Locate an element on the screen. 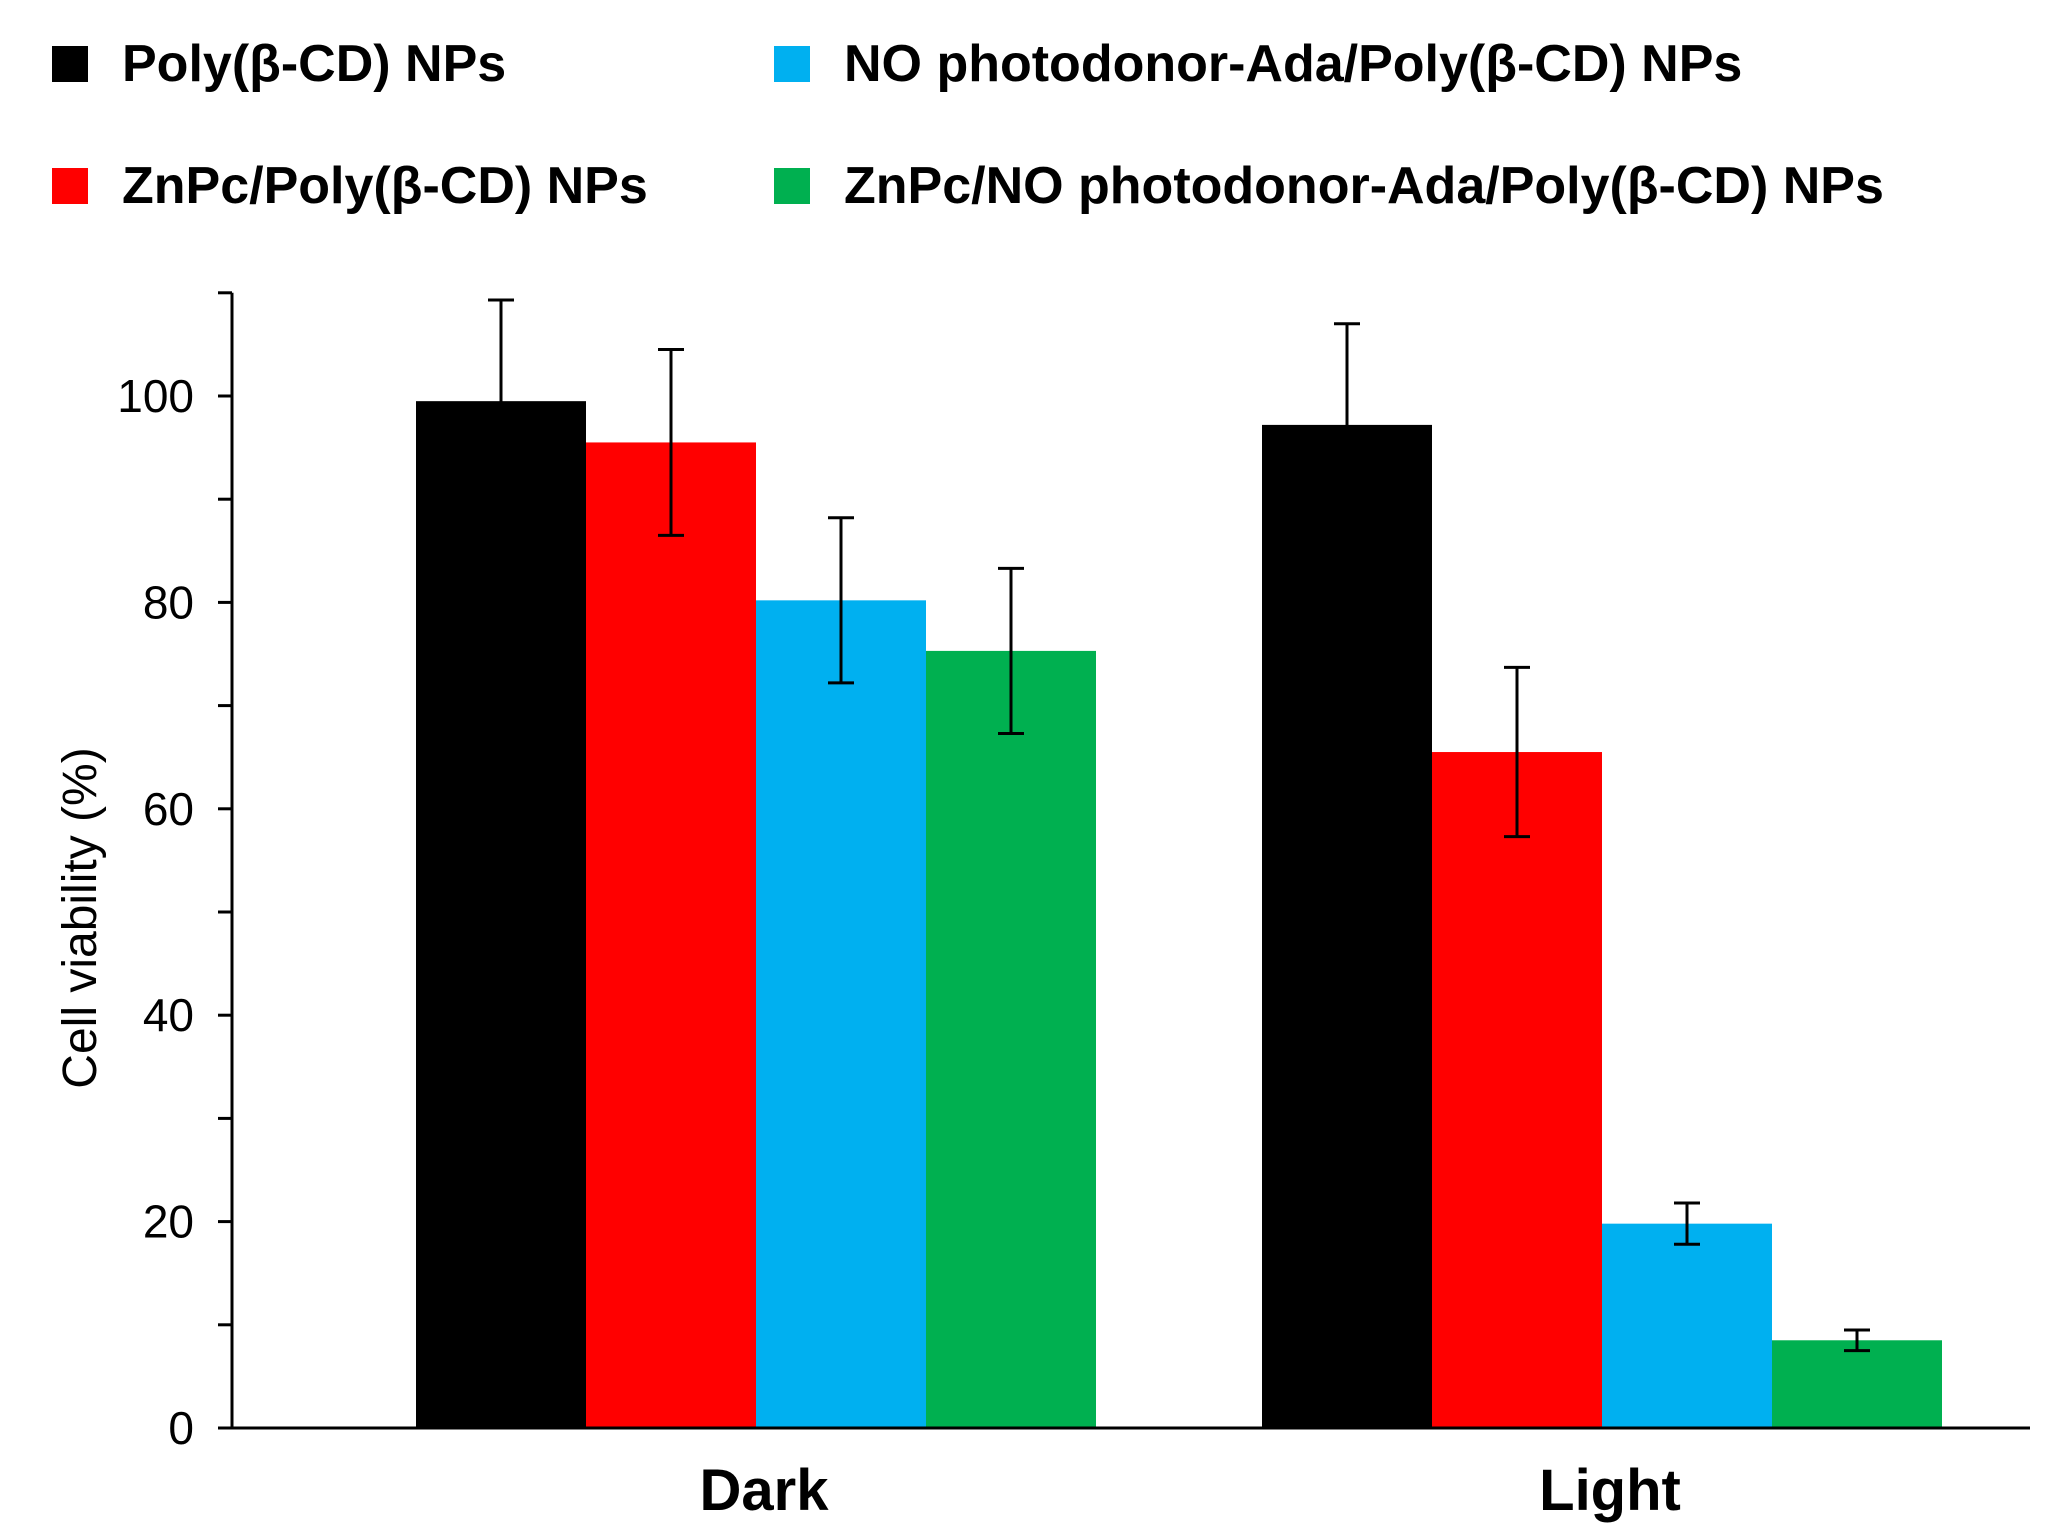 This screenshot has height=1532, width=2060. y-tick-label: 100 is located at coordinates (155, 396).